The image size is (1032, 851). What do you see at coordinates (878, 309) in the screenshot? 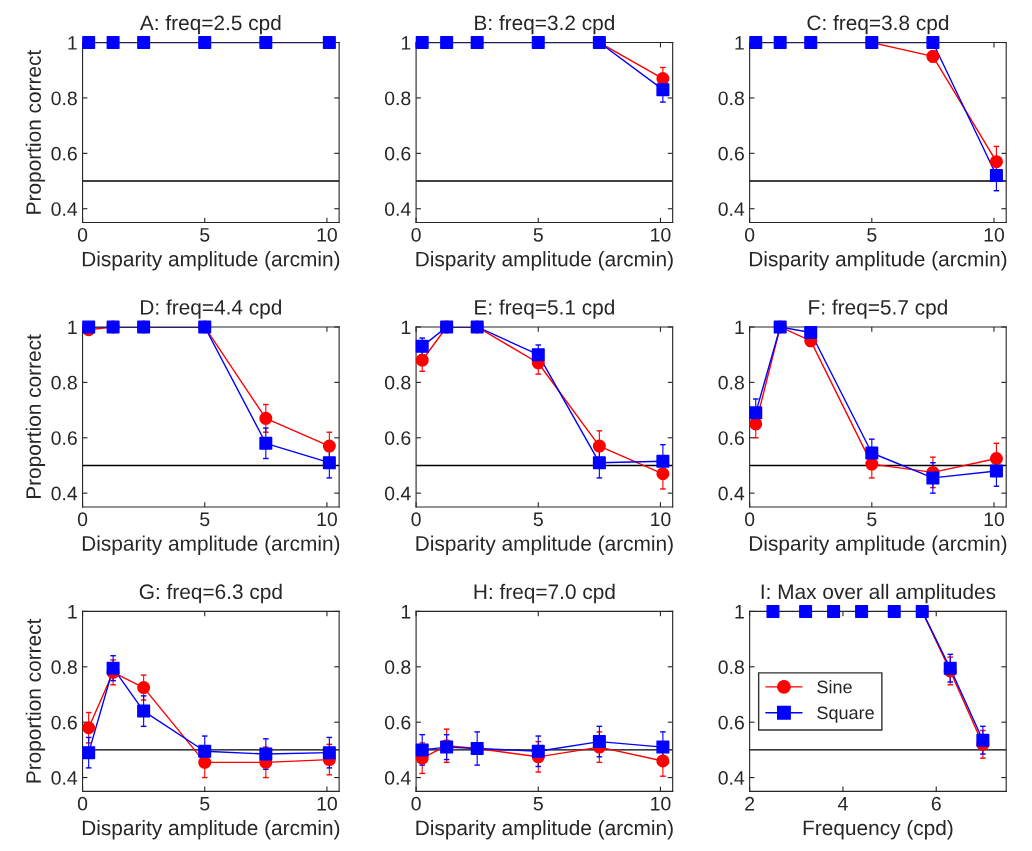
I see `chart-title: F: freq=5.7 cpd` at bounding box center [878, 309].